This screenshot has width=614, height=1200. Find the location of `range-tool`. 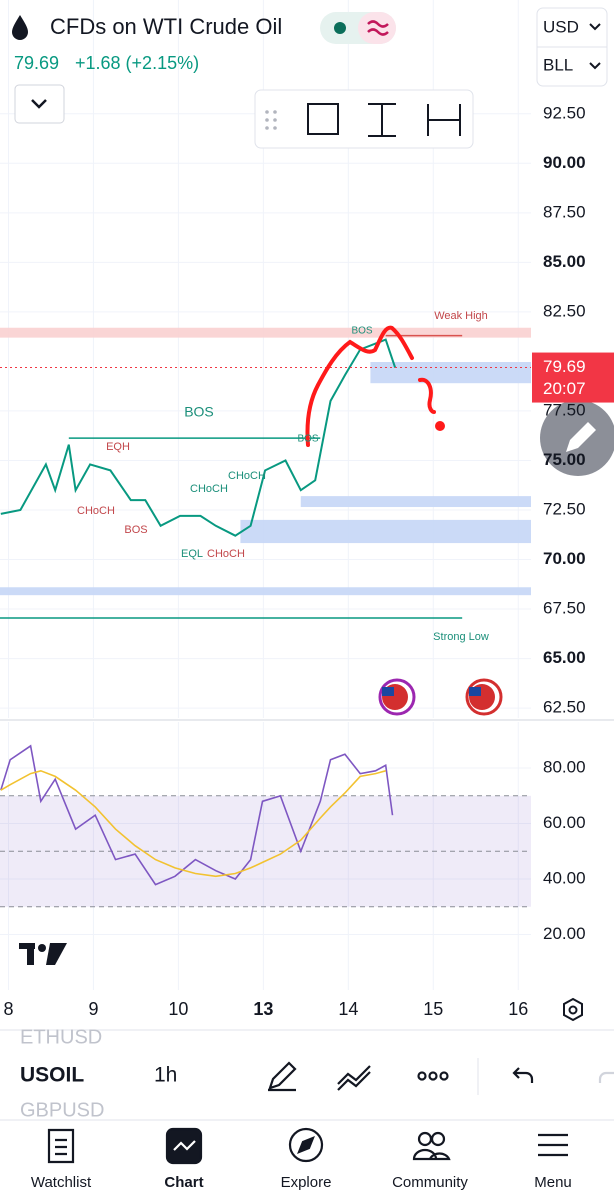

range-tool is located at coordinates (382, 120).